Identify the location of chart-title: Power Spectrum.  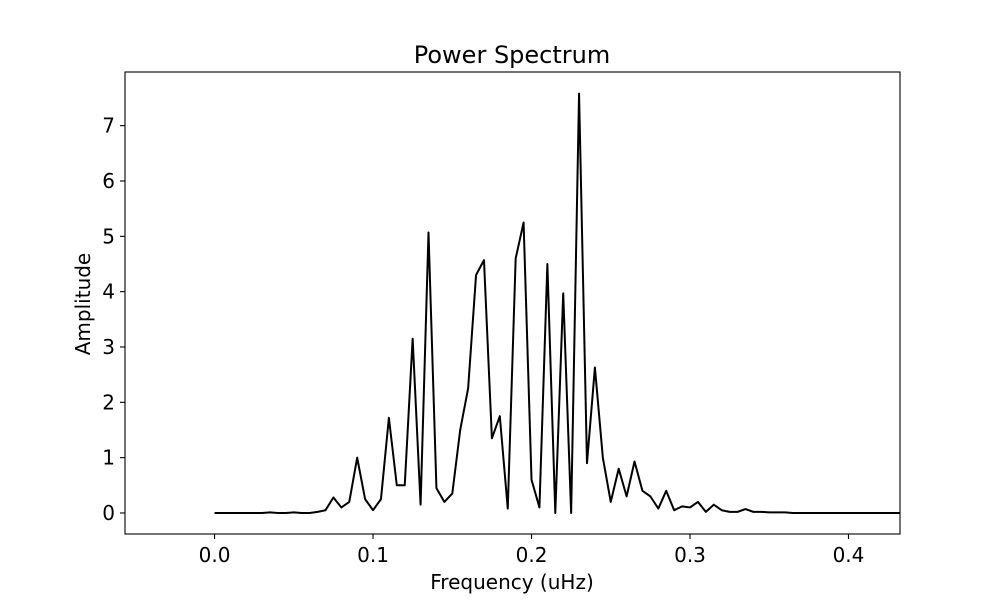
(512, 55).